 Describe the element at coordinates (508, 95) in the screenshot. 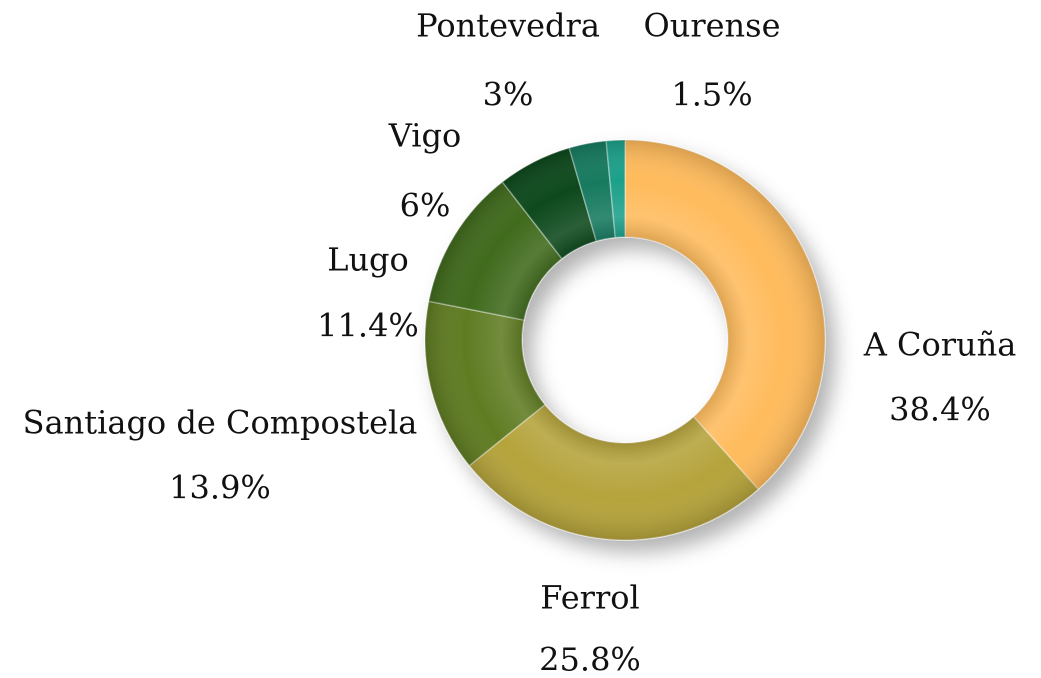

I see `value-label: 3%` at that location.